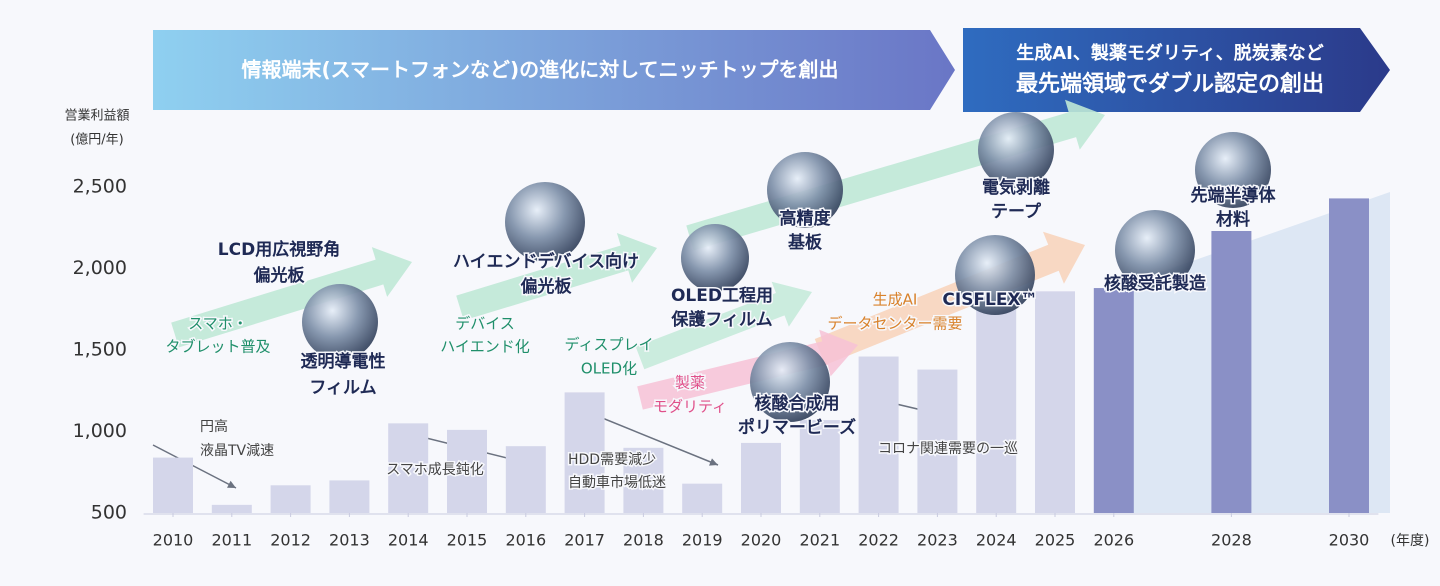 The height and width of the screenshot is (586, 1440). Describe the element at coordinates (761, 540) in the screenshot. I see `x-tick-label: 2020` at that location.